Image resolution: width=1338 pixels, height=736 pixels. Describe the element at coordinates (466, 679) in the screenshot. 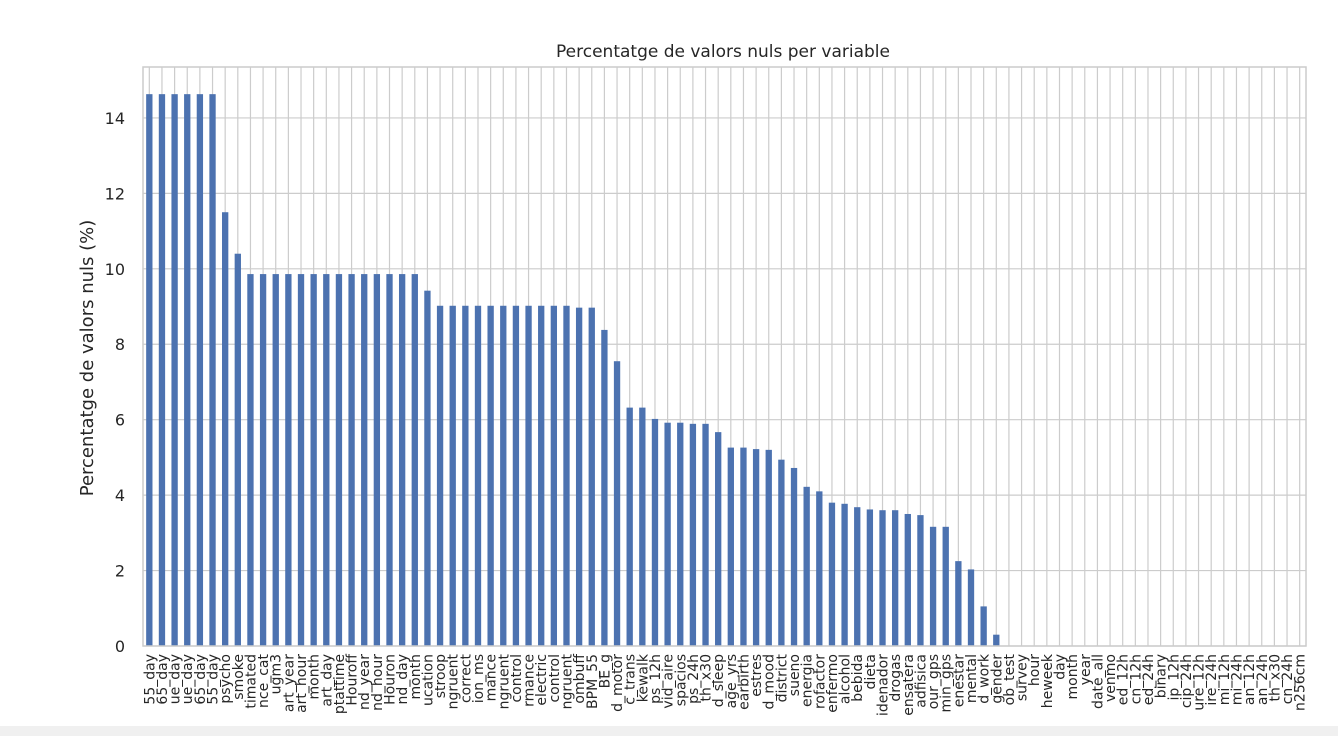

I see `x-tick-label: correct` at that location.